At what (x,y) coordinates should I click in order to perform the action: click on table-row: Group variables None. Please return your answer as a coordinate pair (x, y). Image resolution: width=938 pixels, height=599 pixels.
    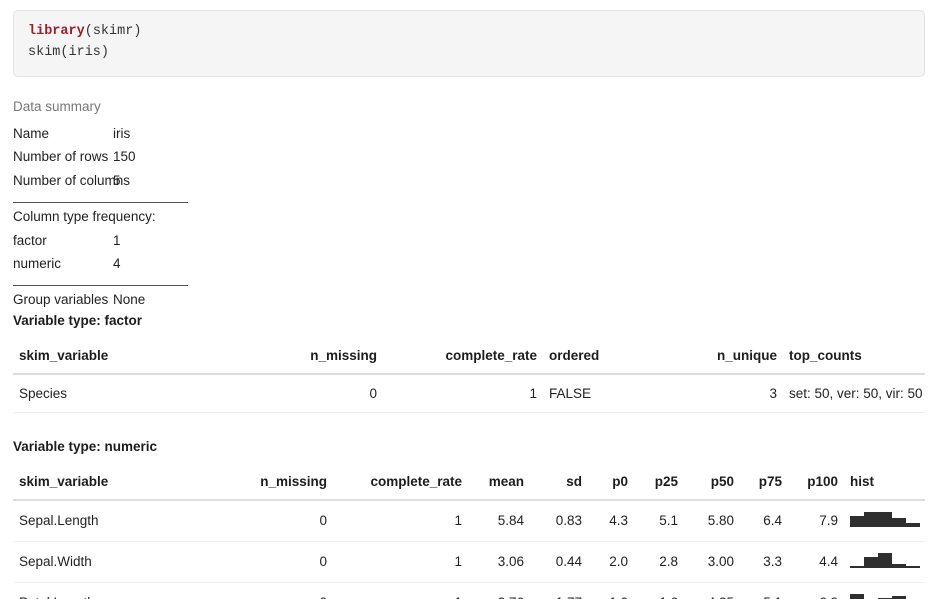
    Looking at the image, I should click on (100, 298).